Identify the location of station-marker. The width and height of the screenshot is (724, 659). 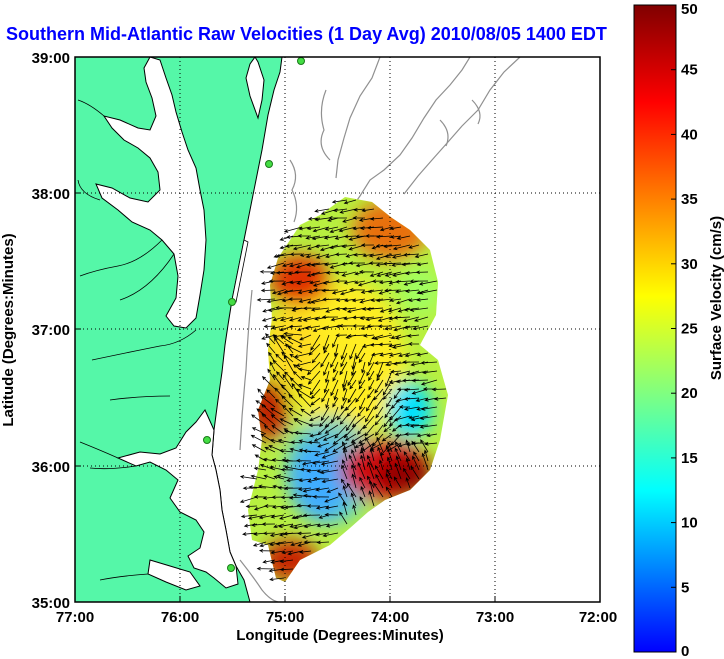
(301, 61).